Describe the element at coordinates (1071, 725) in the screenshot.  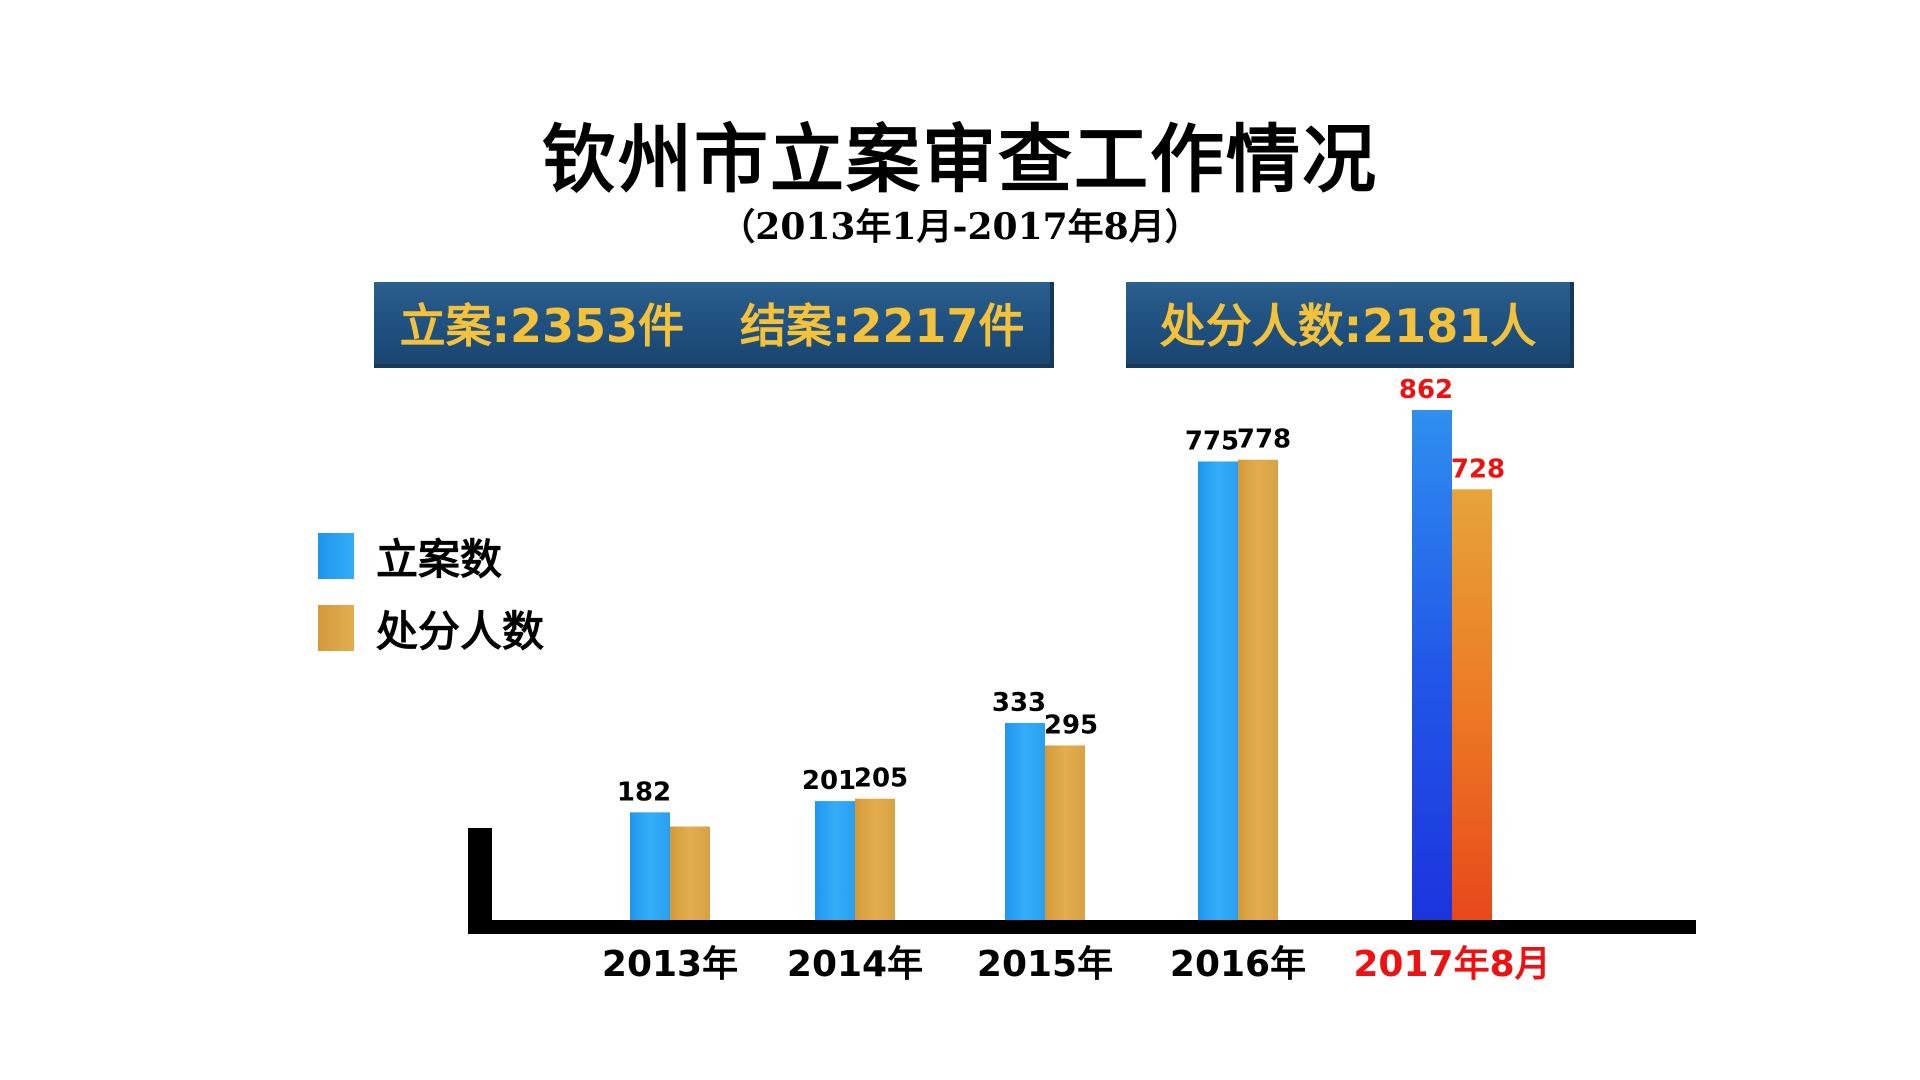
I see `data-label-punished-2: 295` at that location.